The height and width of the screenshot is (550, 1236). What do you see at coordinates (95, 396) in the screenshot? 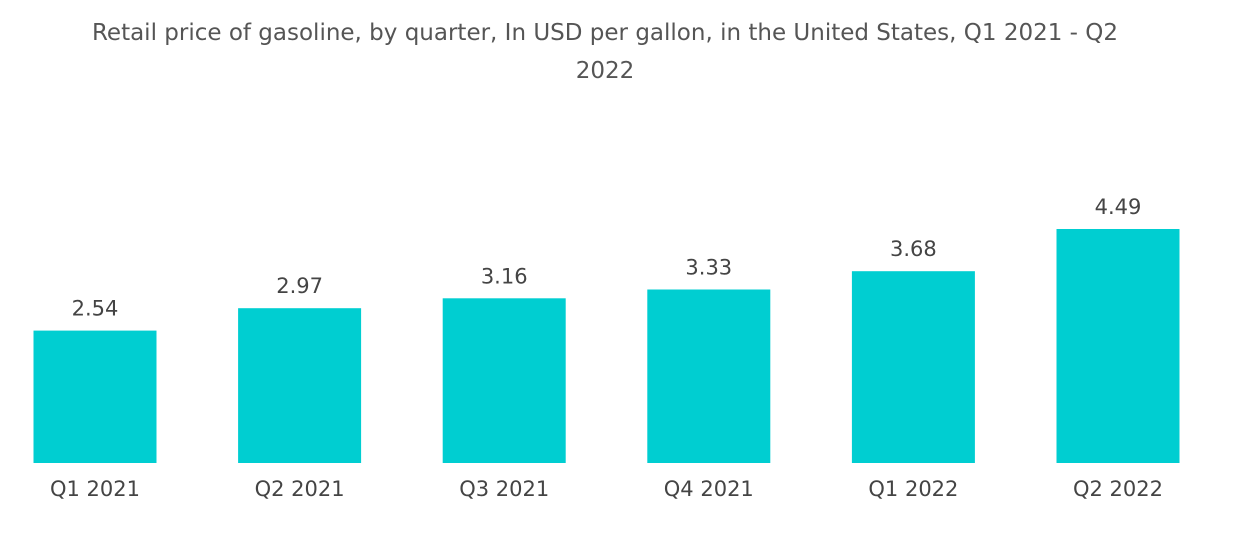
I see `bar-q1-2021` at bounding box center [95, 396].